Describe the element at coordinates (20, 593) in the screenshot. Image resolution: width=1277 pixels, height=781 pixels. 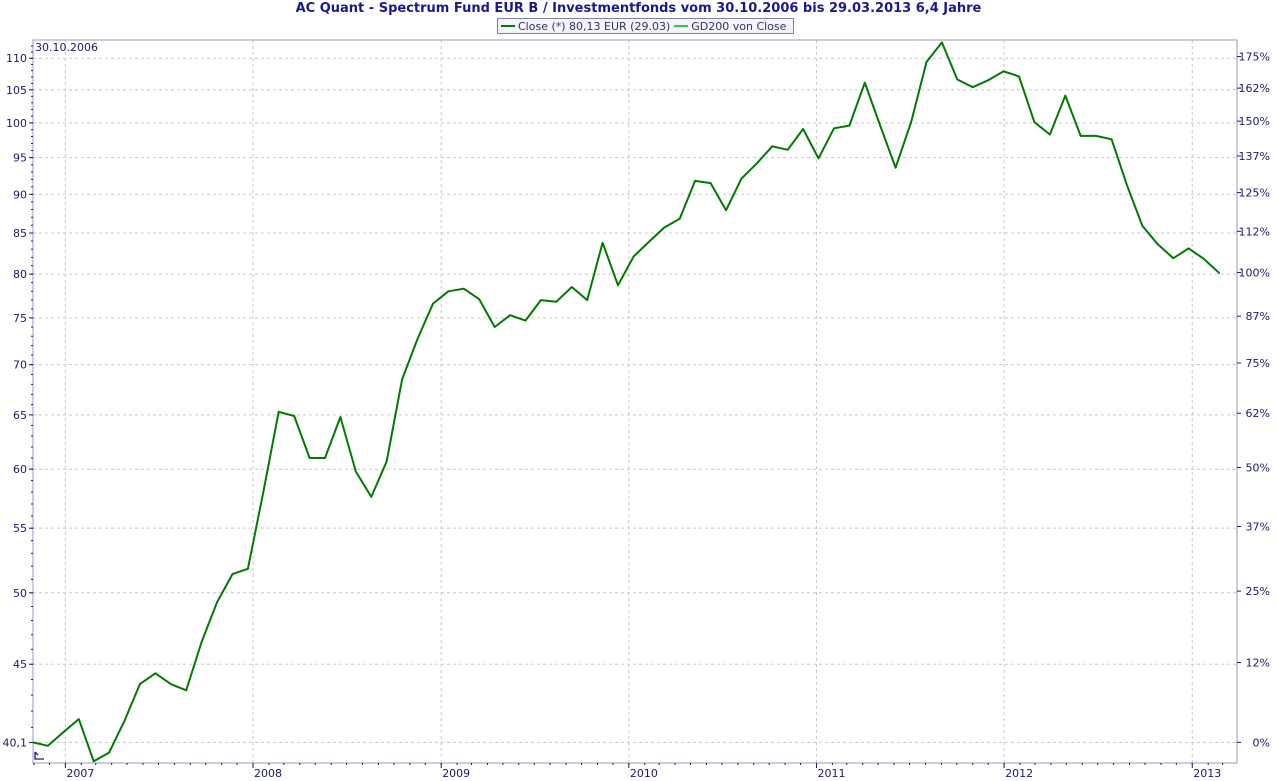
I see `y-left-tick-label: 50` at that location.